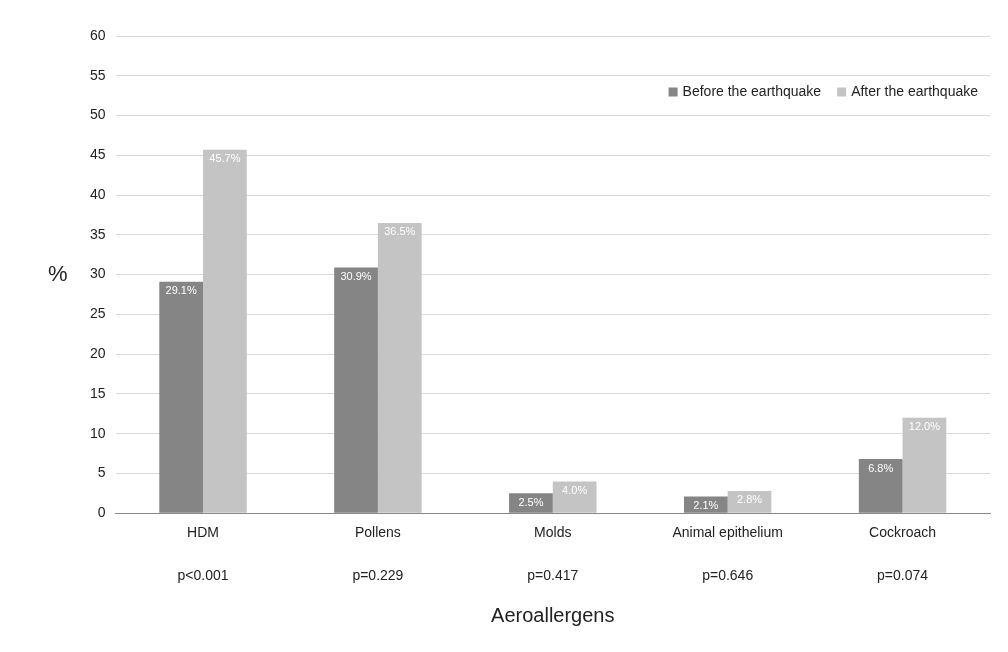  What do you see at coordinates (553, 532) in the screenshot?
I see `x-tick-label: Molds` at bounding box center [553, 532].